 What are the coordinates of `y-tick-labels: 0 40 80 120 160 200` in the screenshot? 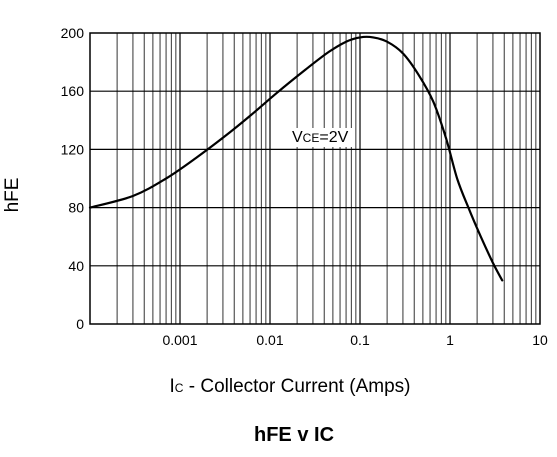 It's located at (73, 178).